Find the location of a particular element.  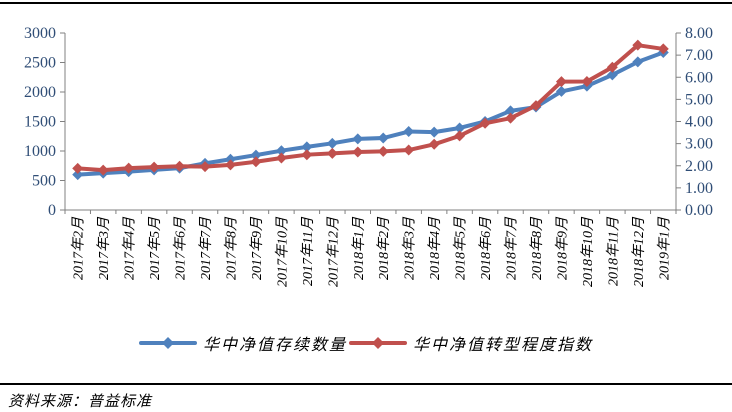

svg-text: 2018年1月 is located at coordinates (359, 248).